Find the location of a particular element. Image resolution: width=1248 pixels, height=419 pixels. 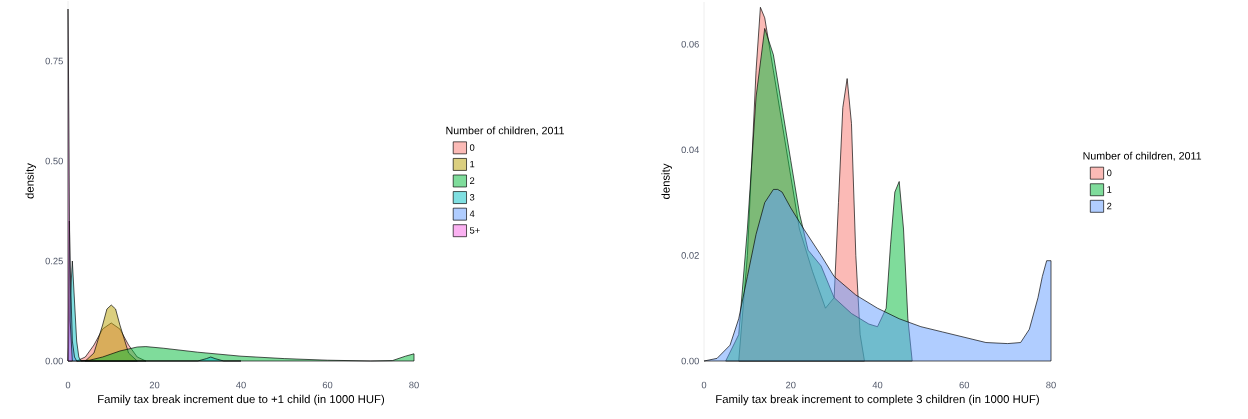

y-tick-label: 0.02 is located at coordinates (690, 255).